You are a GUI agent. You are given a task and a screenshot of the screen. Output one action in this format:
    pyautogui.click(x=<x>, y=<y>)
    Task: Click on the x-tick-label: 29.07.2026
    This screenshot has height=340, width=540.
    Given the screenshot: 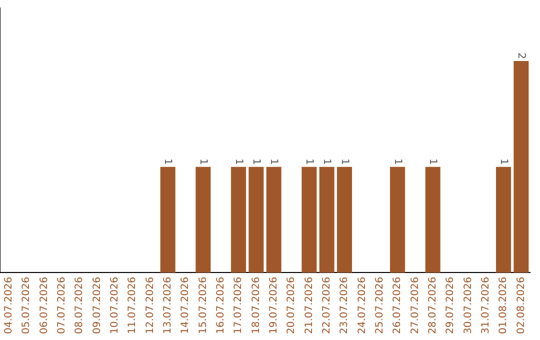 What is the action you would take?
    pyautogui.click(x=450, y=305)
    